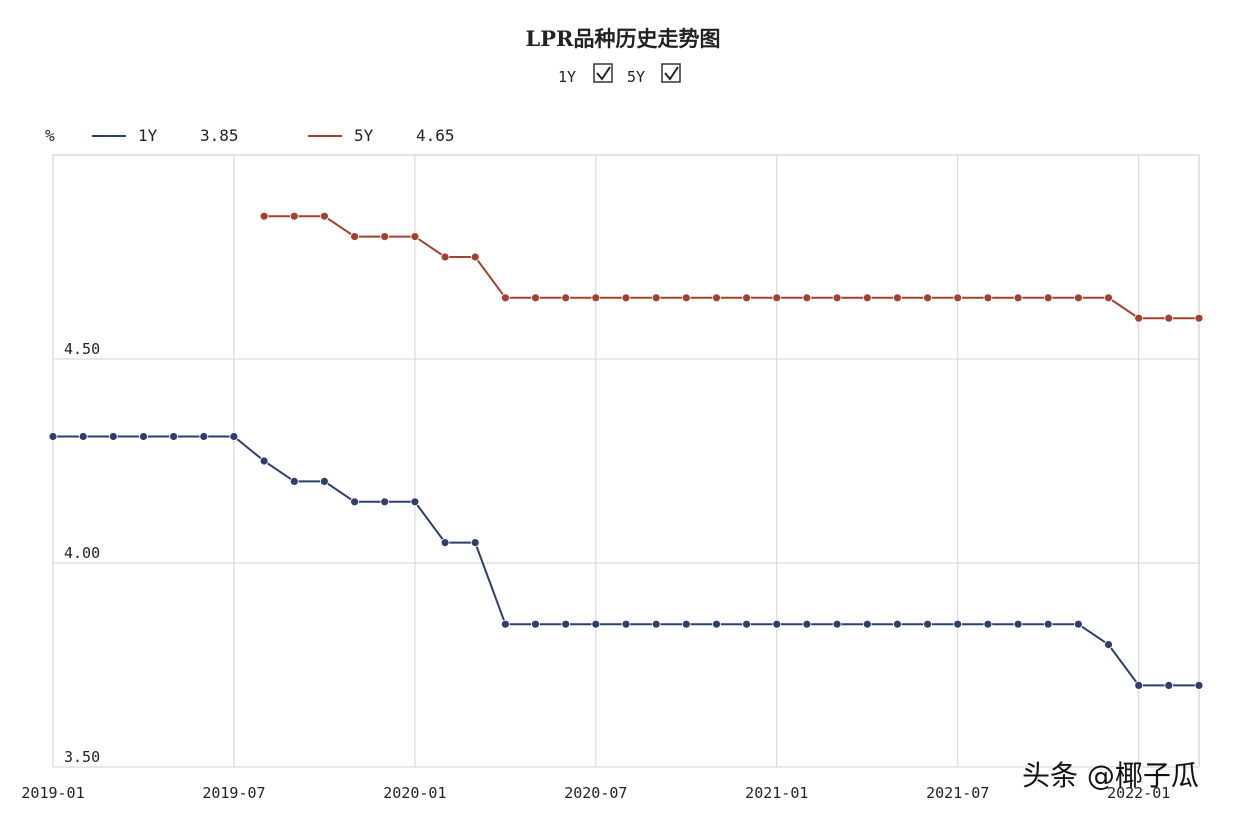 The image size is (1246, 815). I want to click on legend-name-5y: 5Y, so click(364, 135).